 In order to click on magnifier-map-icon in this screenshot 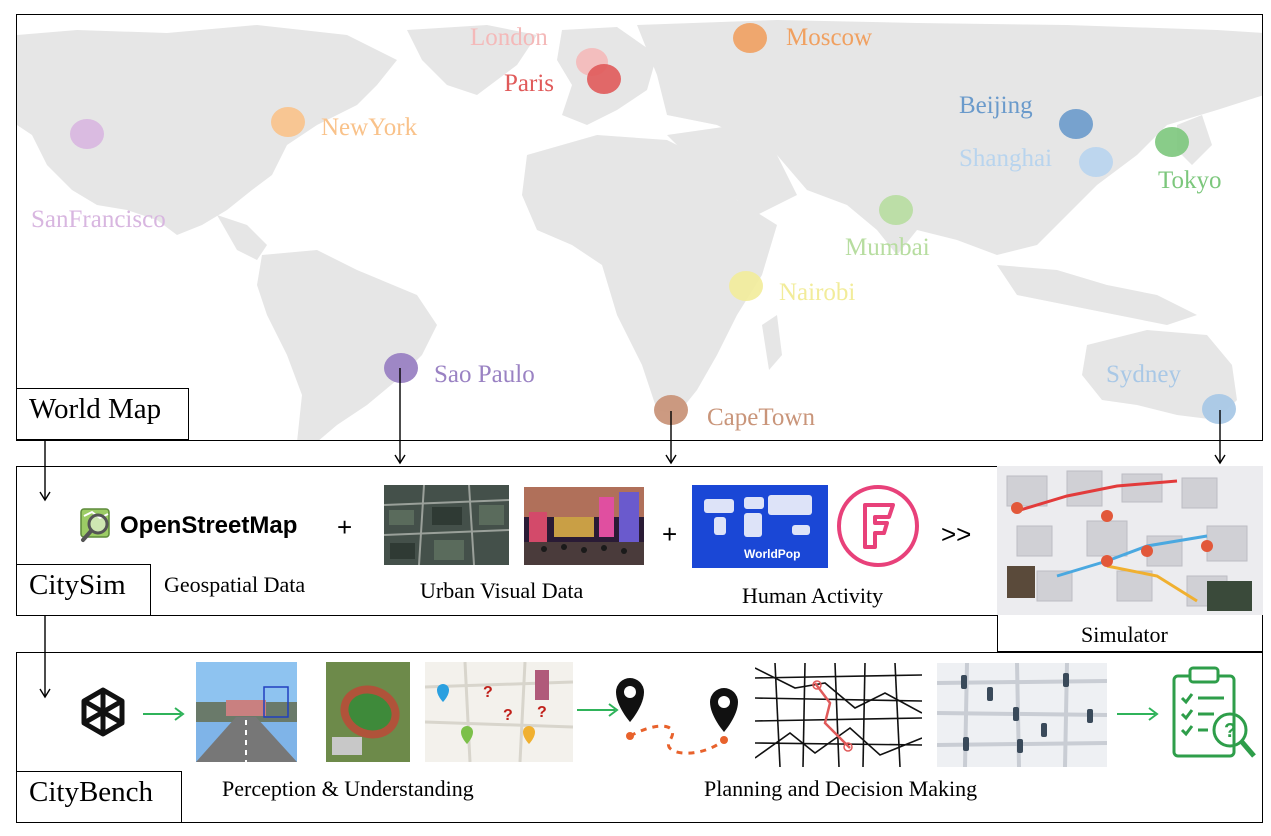, I will do `click(95, 525)`.